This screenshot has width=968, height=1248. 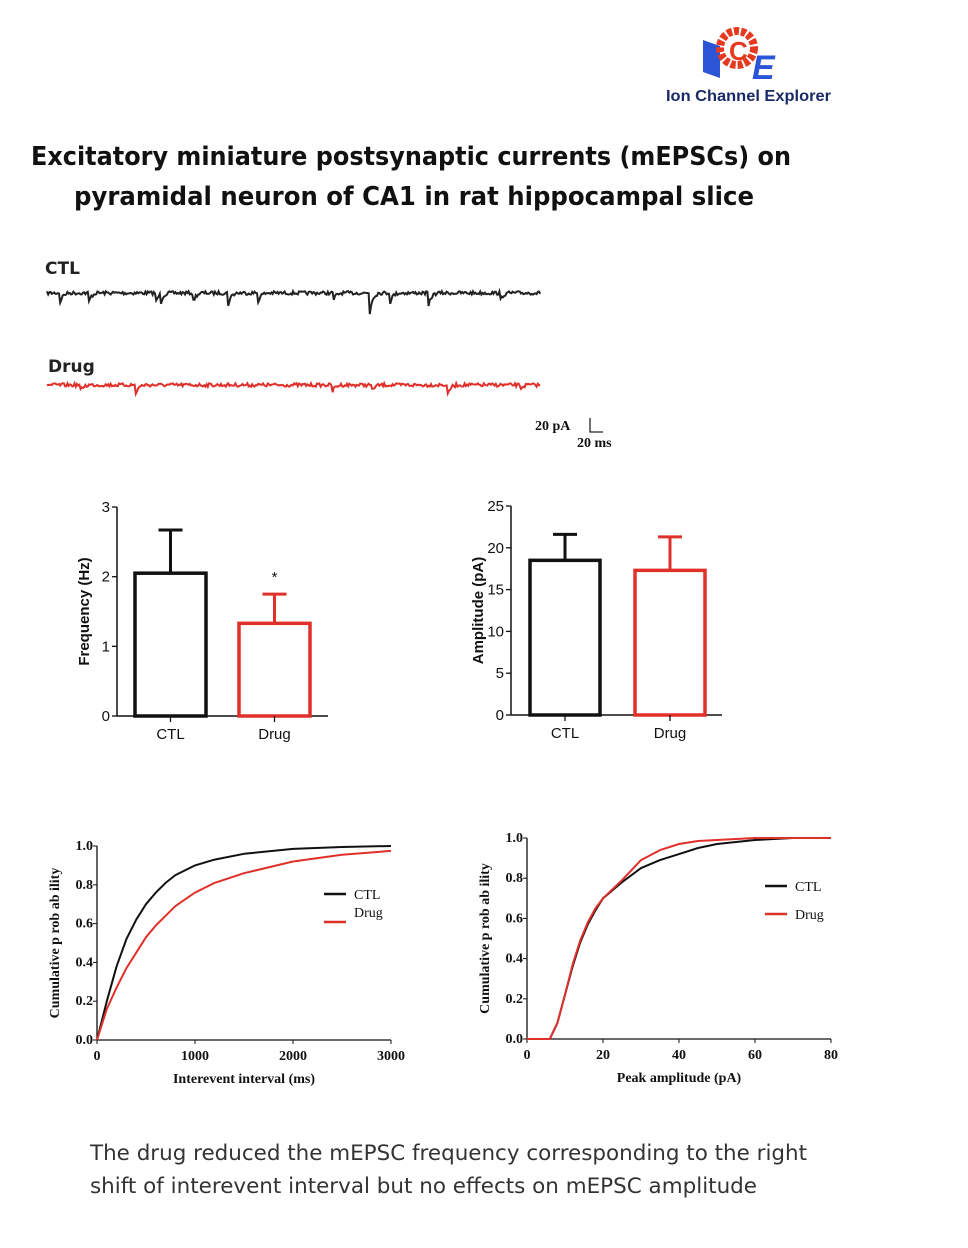 What do you see at coordinates (84, 611) in the screenshot?
I see `y-axis-label: Frequency (Hz)` at bounding box center [84, 611].